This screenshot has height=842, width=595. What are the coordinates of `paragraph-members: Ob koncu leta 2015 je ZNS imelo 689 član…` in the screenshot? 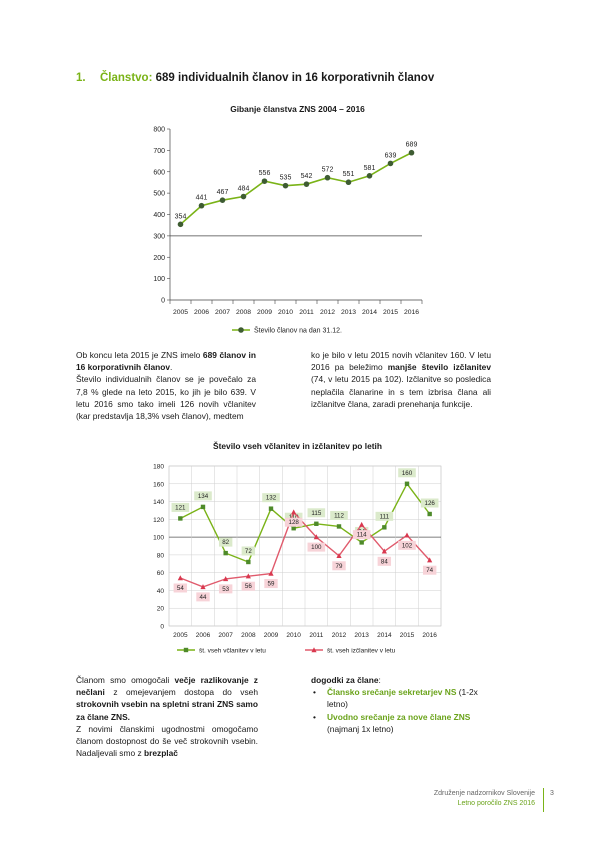 It's located at (166, 361).